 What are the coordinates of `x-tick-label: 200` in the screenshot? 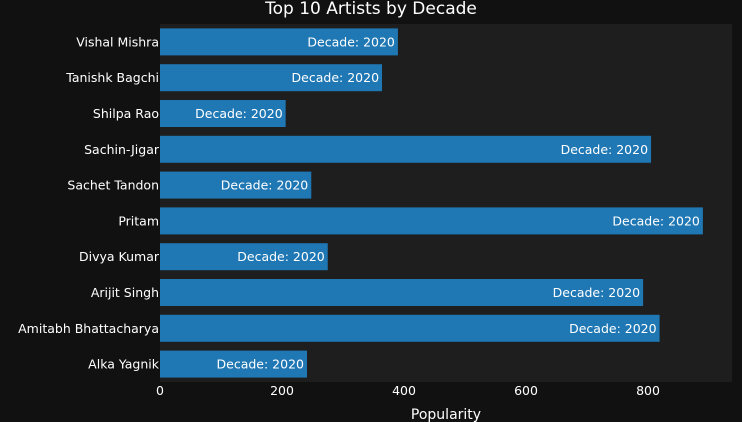 It's located at (282, 390).